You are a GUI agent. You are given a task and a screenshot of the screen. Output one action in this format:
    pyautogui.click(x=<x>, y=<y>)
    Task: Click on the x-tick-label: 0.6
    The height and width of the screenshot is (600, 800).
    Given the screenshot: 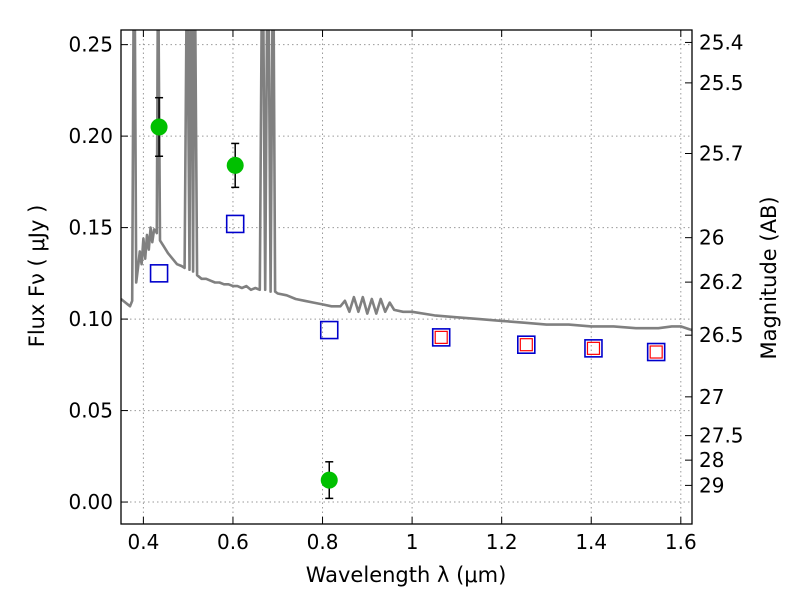 What is the action you would take?
    pyautogui.click(x=233, y=542)
    